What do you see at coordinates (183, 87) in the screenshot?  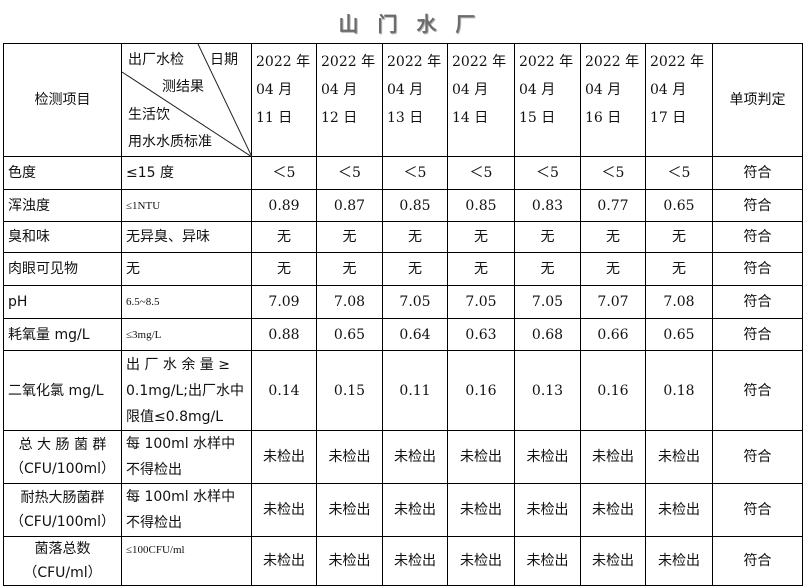 I see `header-diag-mid: 测结果` at bounding box center [183, 87].